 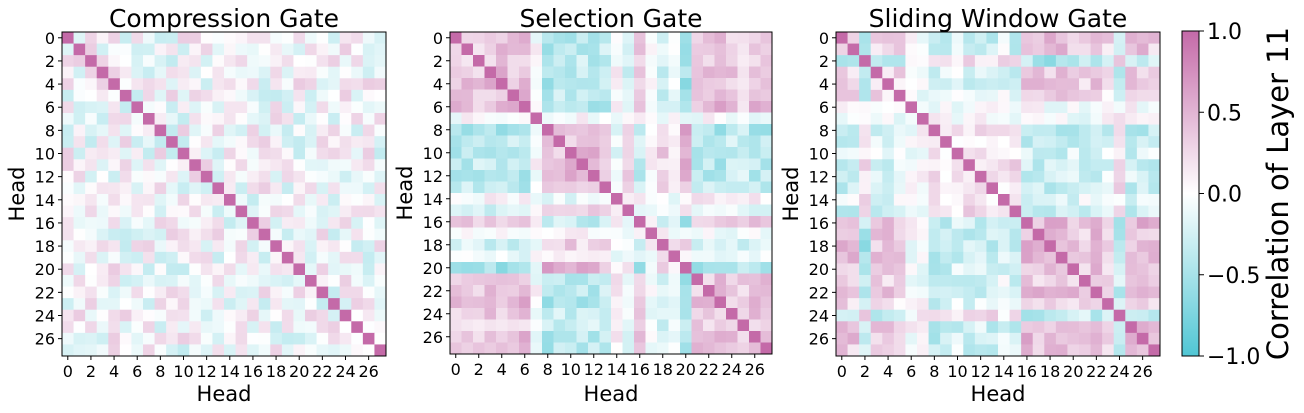 What do you see at coordinates (45, 200) in the screenshot?
I see `y-tick-label: 14` at bounding box center [45, 200].